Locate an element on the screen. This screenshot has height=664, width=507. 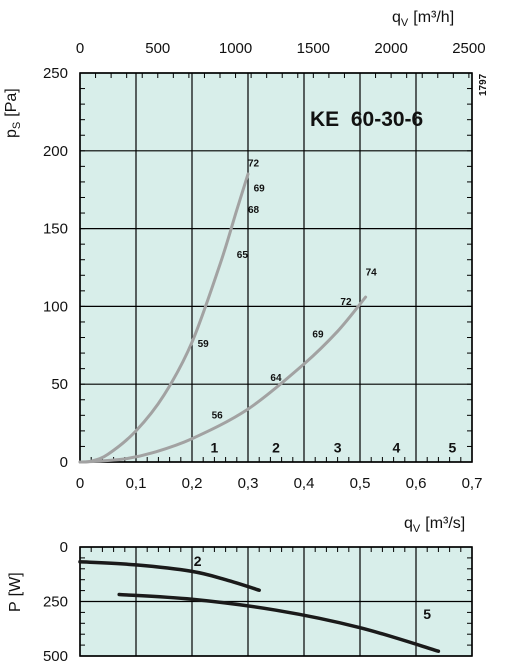
point-label: 68 is located at coordinates (254, 210).